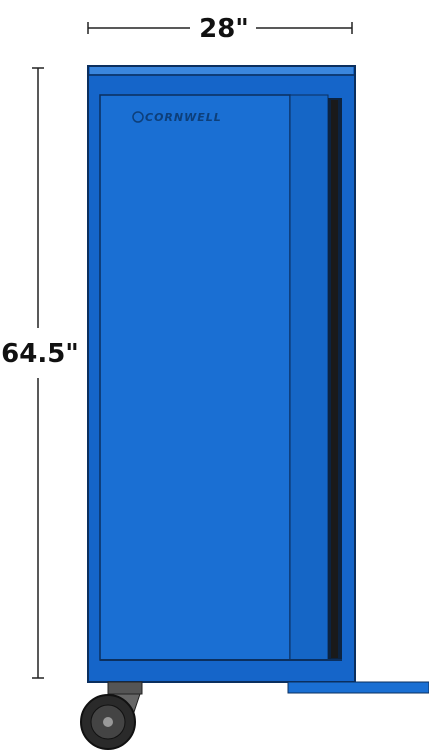 Image resolution: width=429 pixels, height=754 pixels. Describe the element at coordinates (125, 688) in the screenshot. I see `caster-plate` at that location.